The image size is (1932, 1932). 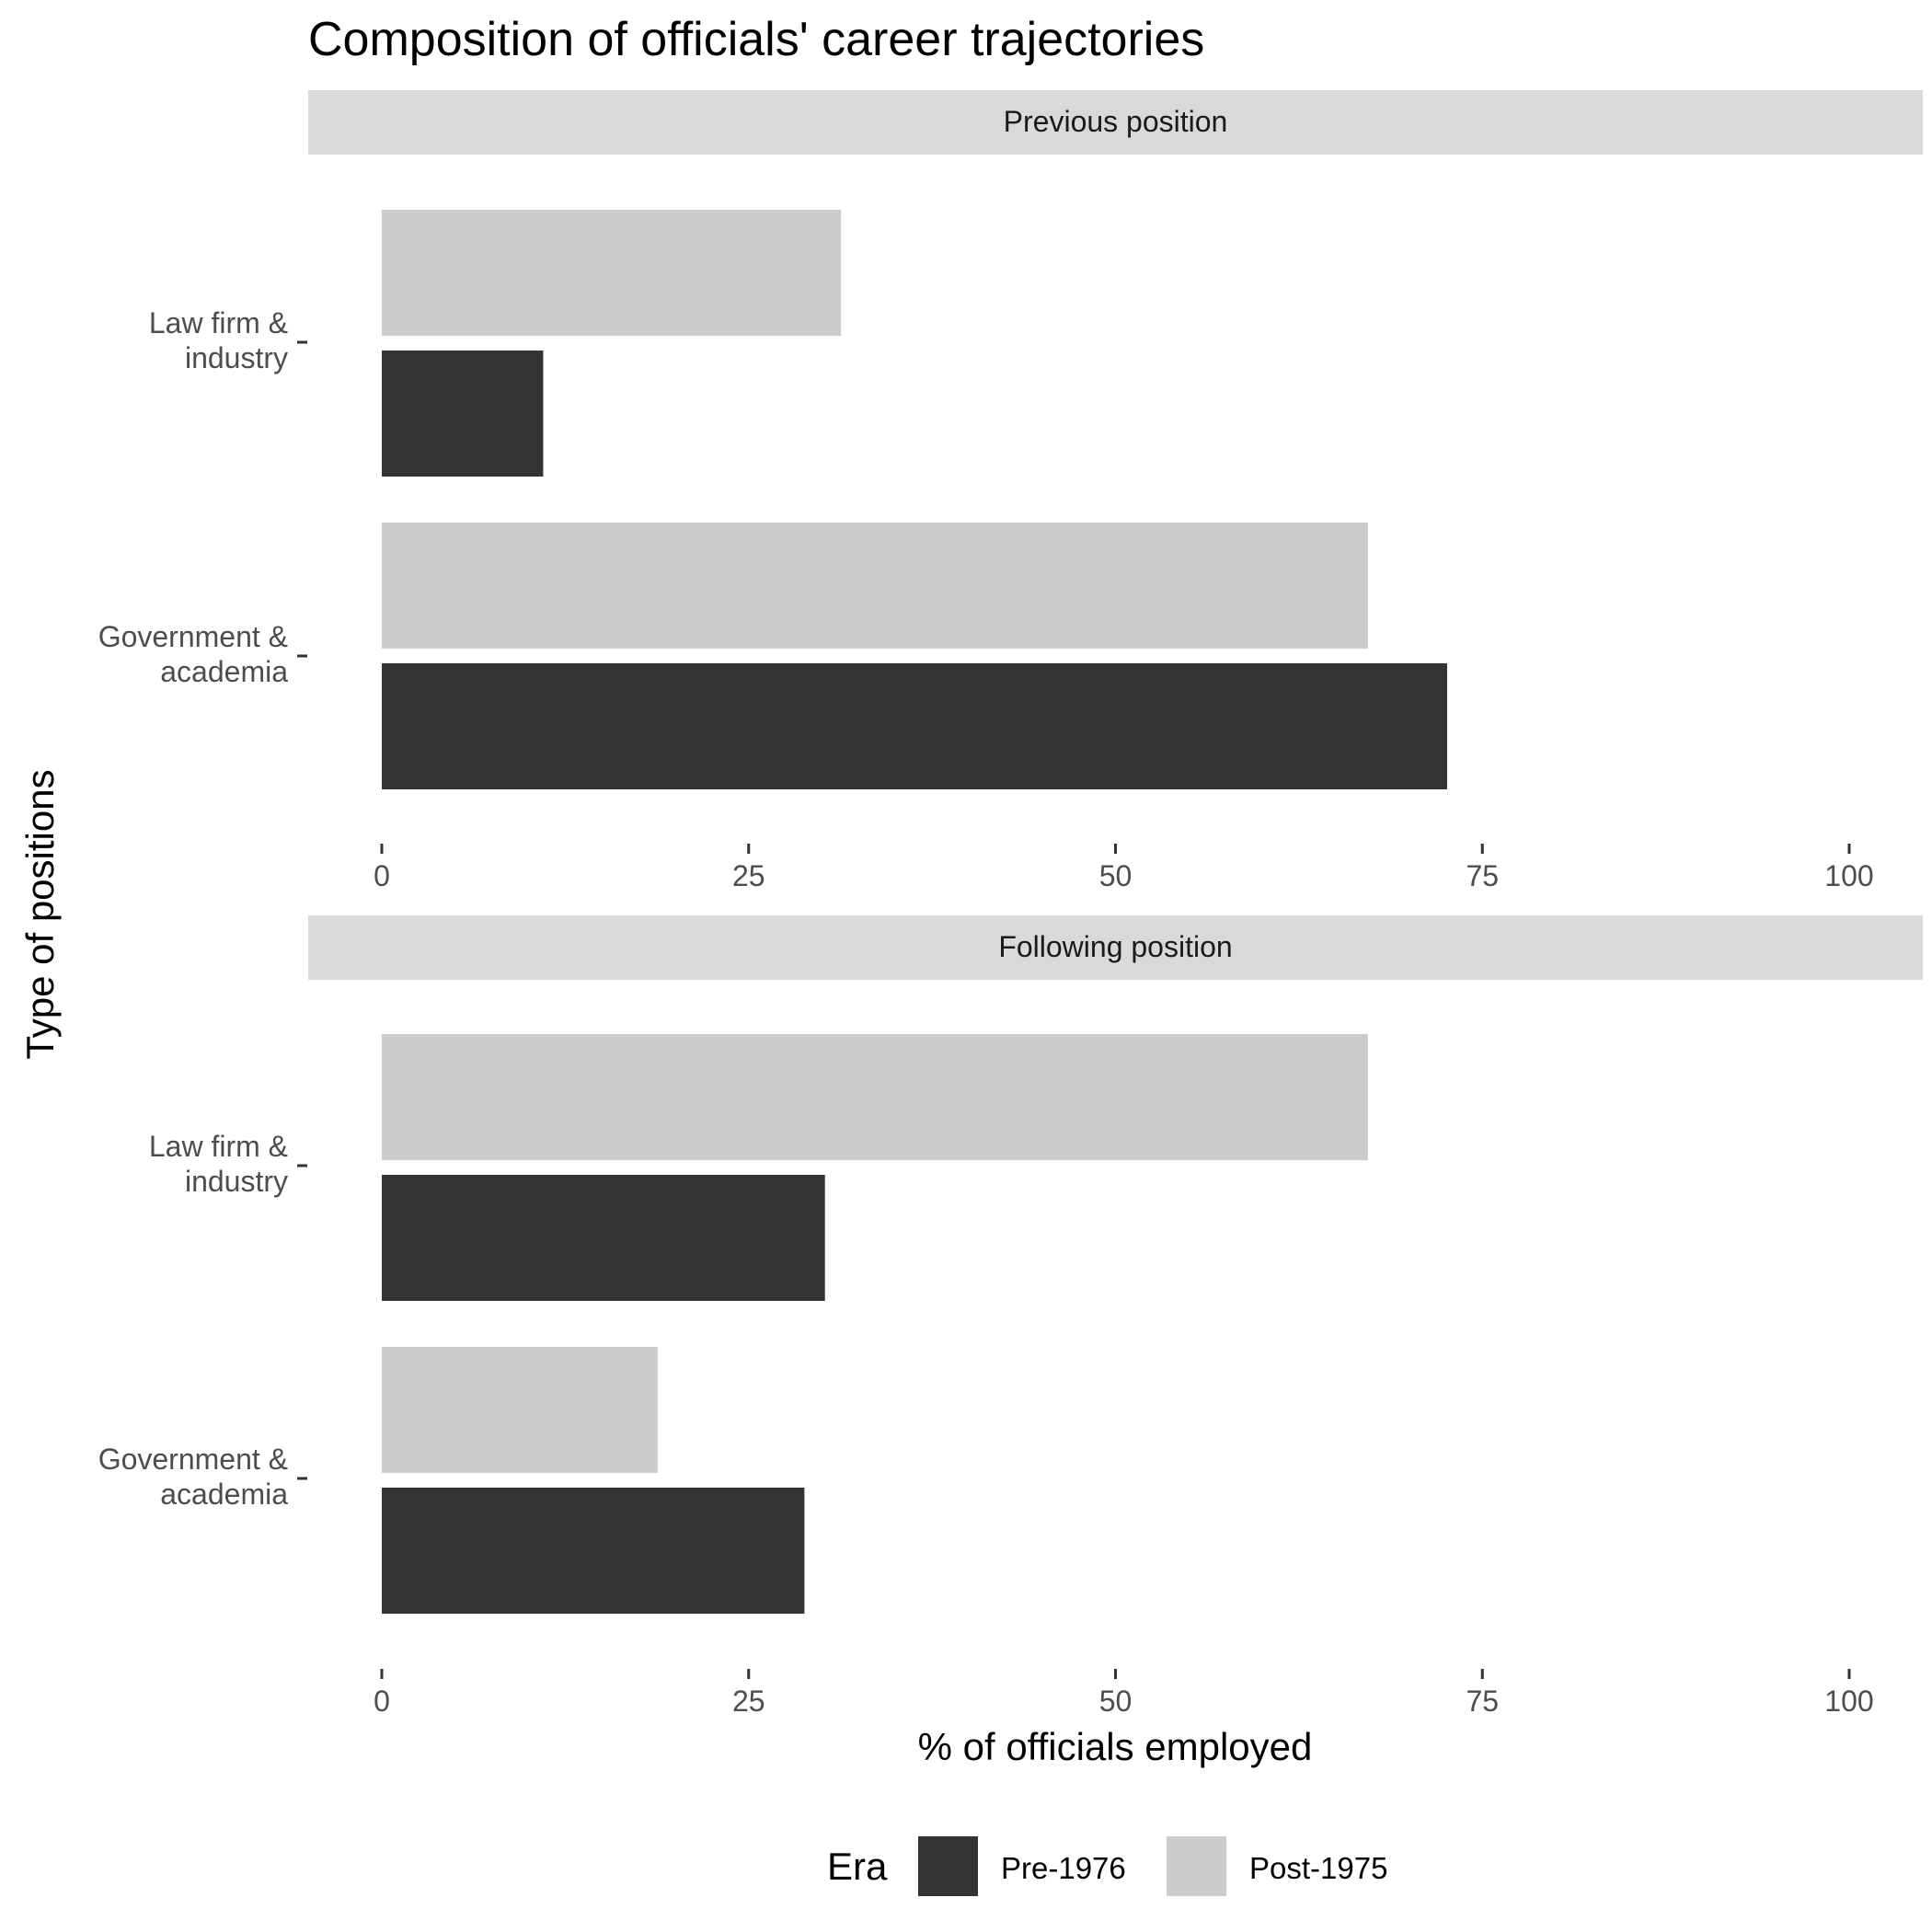 I want to click on x-axis-title: % of officials employed, so click(x=1115, y=1746).